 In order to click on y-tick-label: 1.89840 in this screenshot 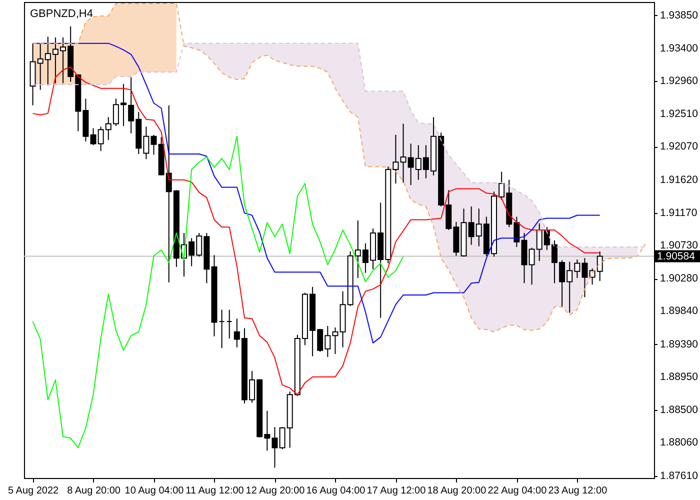, I will do `click(679, 311)`.